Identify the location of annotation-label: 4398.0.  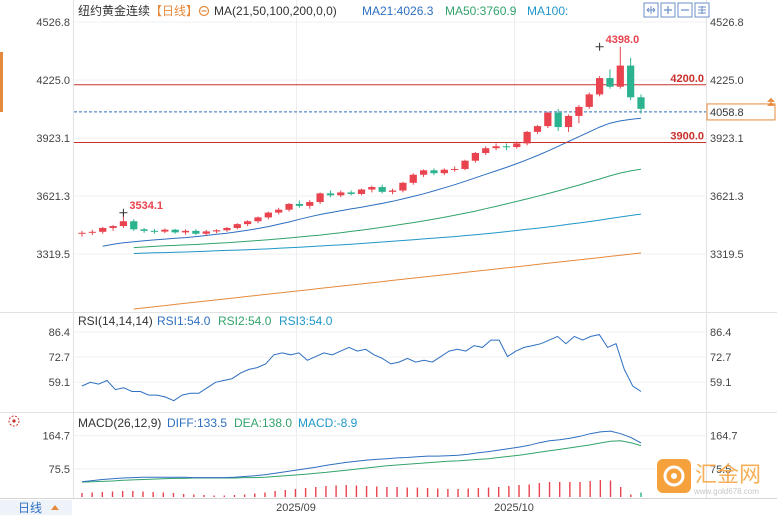
(623, 40).